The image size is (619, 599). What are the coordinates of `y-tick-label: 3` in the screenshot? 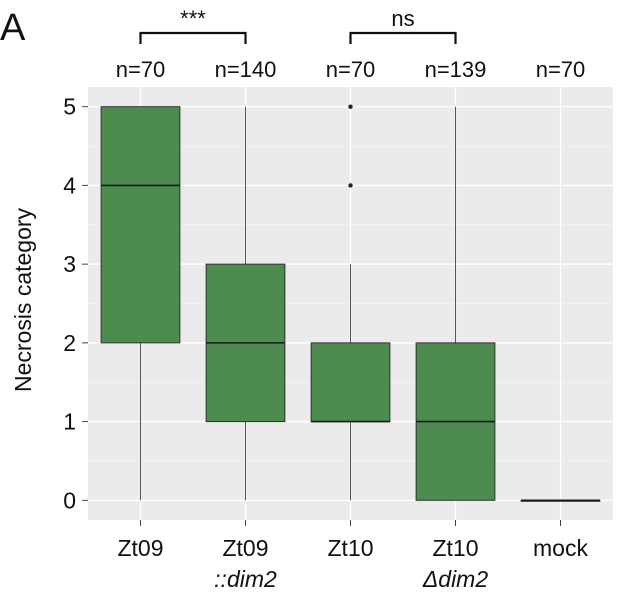 It's located at (69, 264).